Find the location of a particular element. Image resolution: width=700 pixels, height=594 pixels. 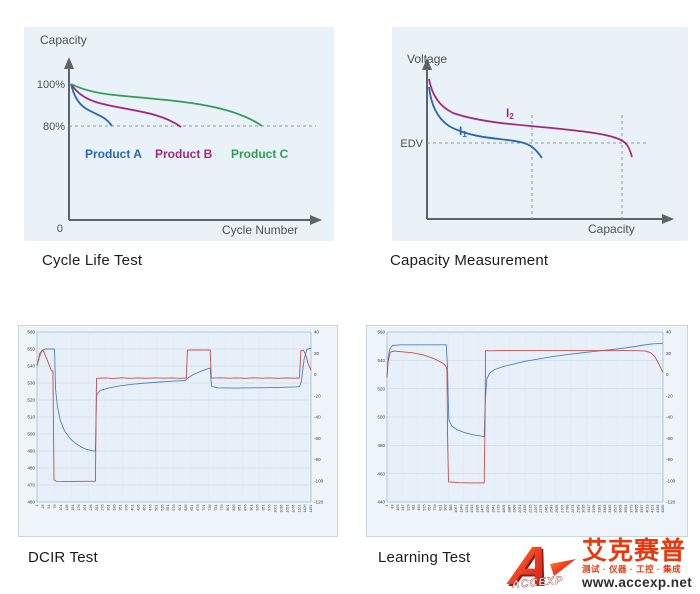

x-axis-tick: 626 is located at coordinates (186, 508).